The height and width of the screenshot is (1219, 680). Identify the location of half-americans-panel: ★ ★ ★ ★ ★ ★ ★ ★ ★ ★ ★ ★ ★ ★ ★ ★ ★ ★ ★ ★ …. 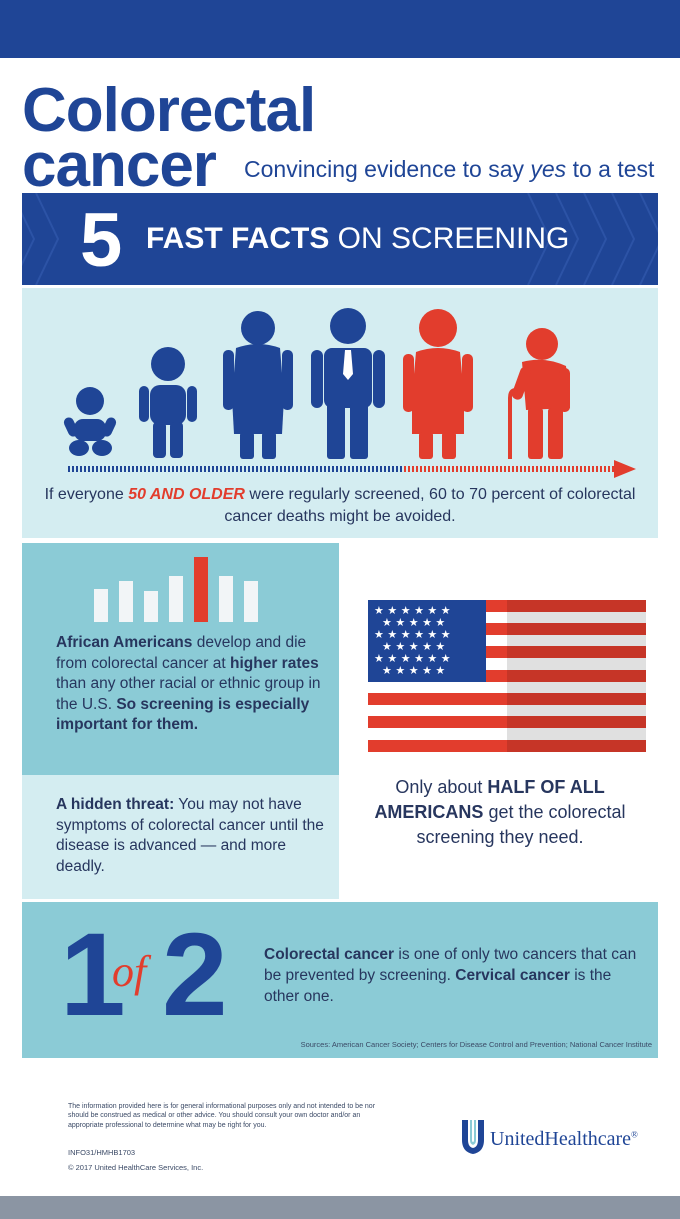
(499, 721).